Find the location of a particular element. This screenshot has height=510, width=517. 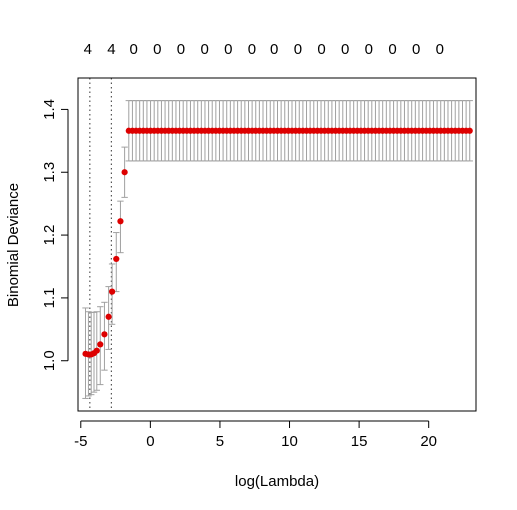

x-tick-label: 0 is located at coordinates (150, 441).